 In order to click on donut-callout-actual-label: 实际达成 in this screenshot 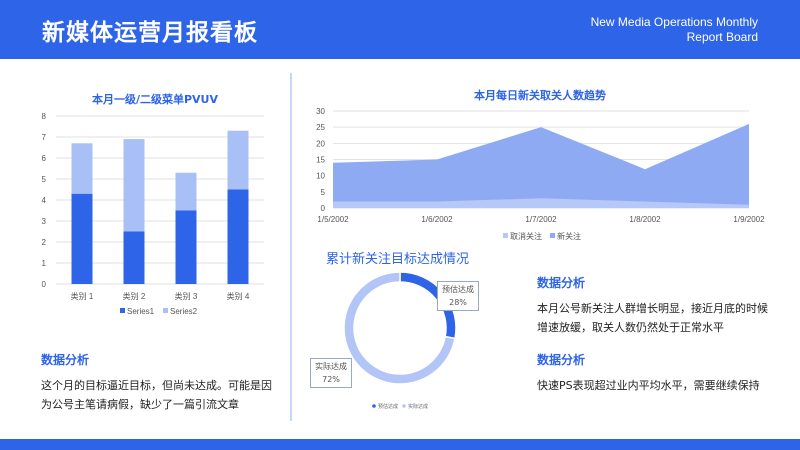, I will do `click(331, 366)`.